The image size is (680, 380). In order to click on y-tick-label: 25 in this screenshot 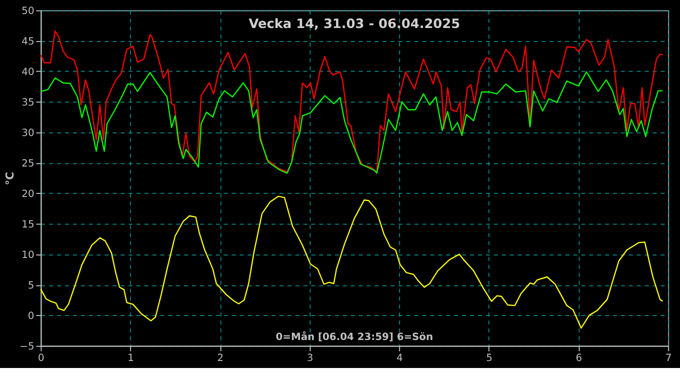, I will do `click(28, 164)`.